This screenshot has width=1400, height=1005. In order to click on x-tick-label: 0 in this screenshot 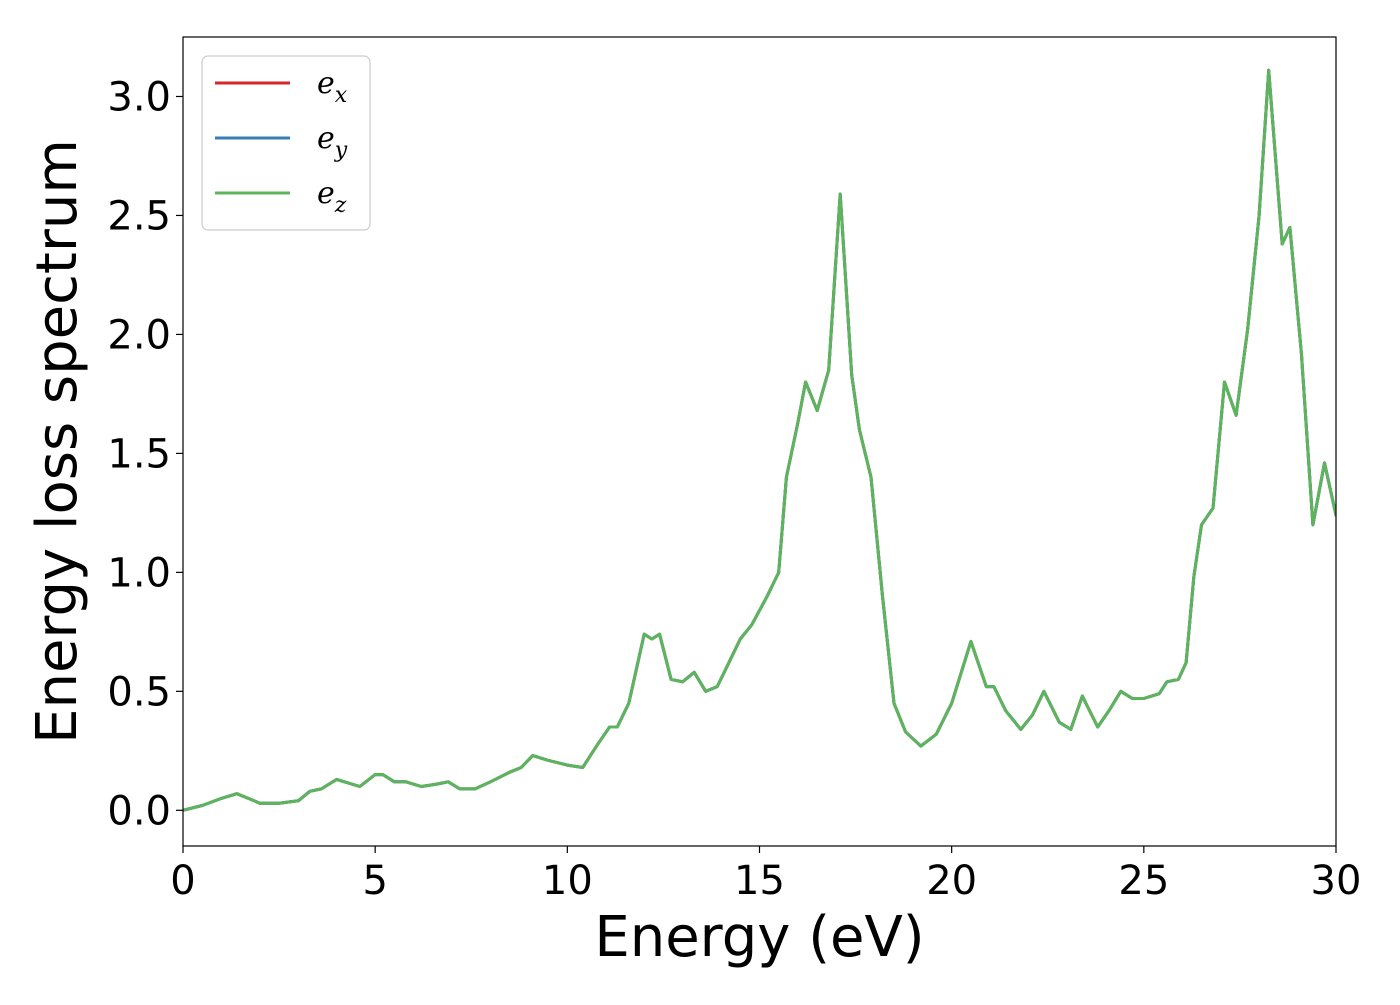, I will do `click(182, 881)`.